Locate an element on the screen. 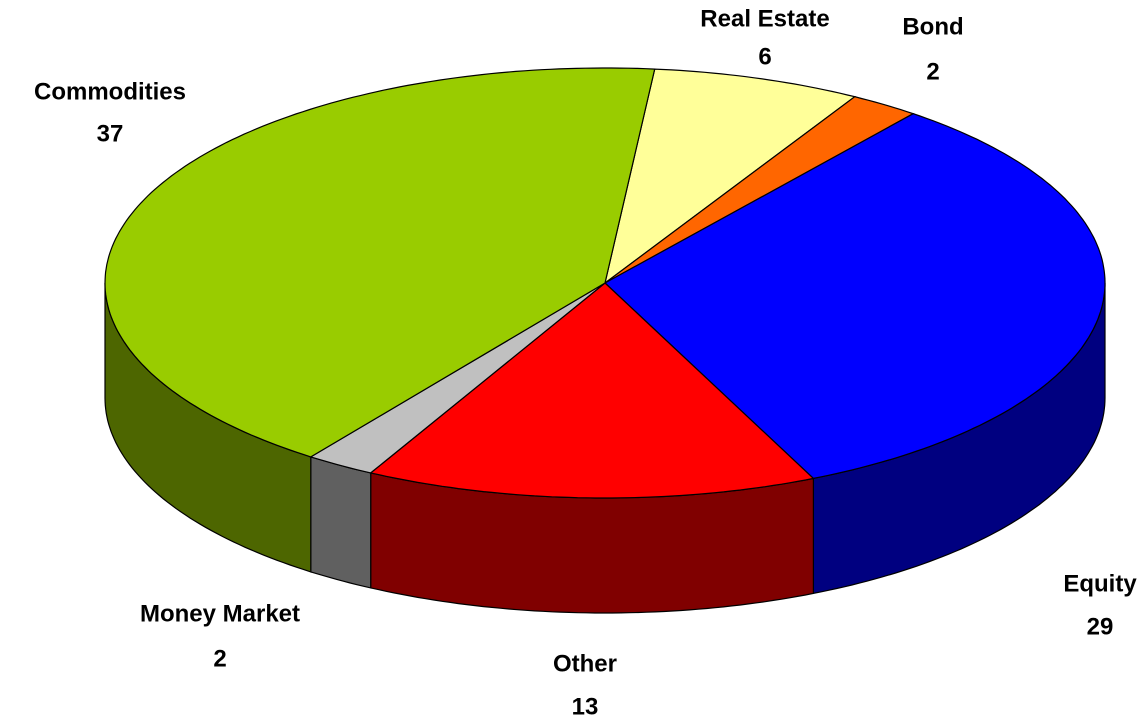 This screenshot has height=720, width=1138. slice-value: 29 is located at coordinates (1100, 626).